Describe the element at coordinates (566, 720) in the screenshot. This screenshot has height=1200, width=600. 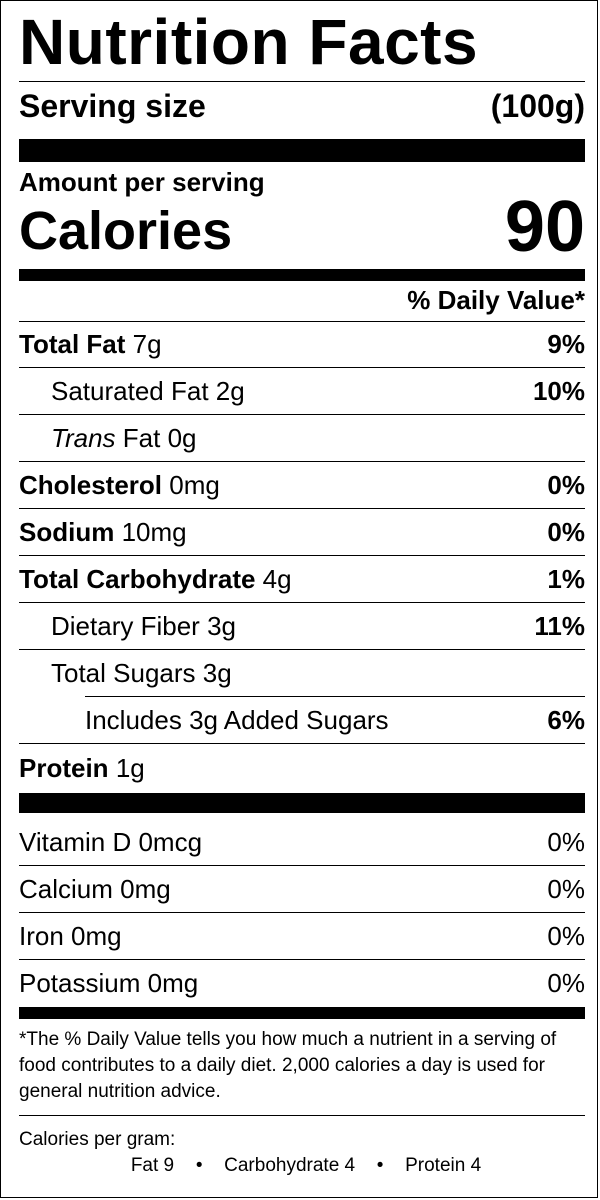
I see `nutrient-percent: 6%` at that location.